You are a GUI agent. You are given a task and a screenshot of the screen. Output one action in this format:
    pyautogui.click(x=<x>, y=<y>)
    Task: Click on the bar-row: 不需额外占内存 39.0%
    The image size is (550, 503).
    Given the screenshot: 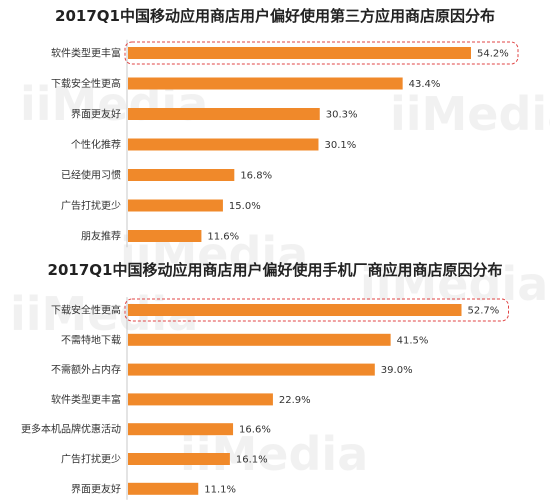 What is the action you would take?
    pyautogui.click(x=232, y=369)
    